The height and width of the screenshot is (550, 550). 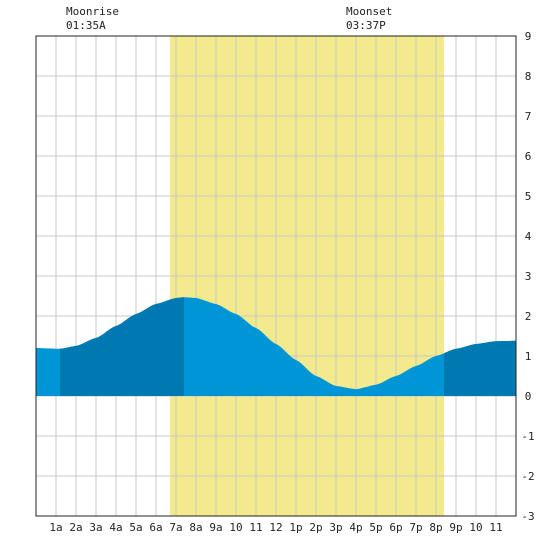 I want to click on x-tick-label: 8a, so click(x=195, y=527).